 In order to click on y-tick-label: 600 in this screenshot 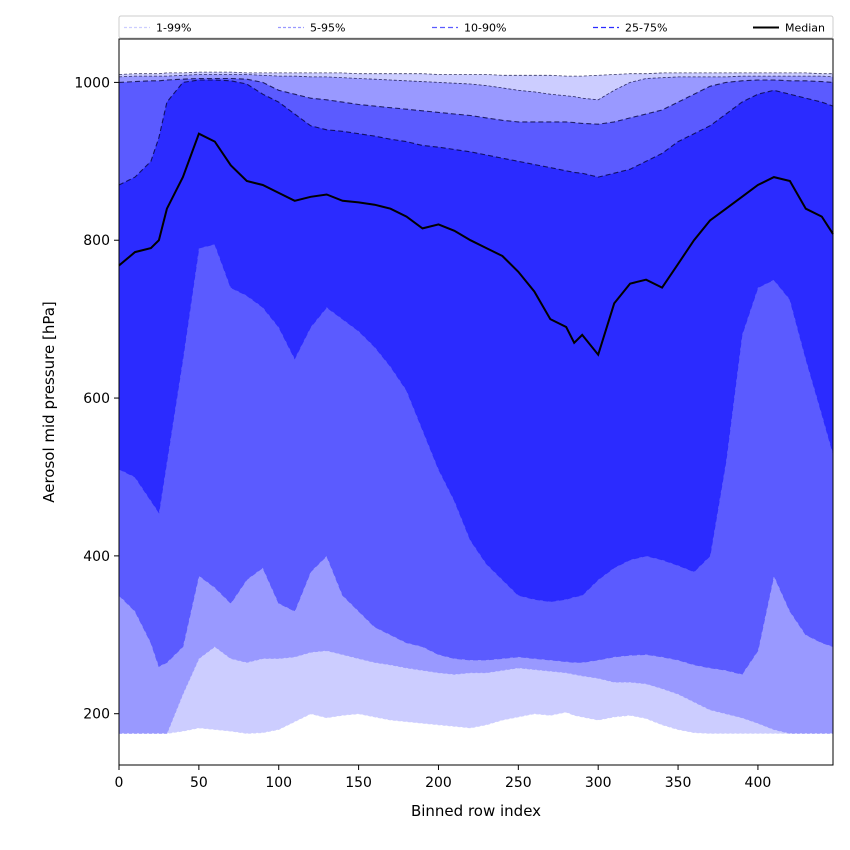, I will do `click(96, 399)`.